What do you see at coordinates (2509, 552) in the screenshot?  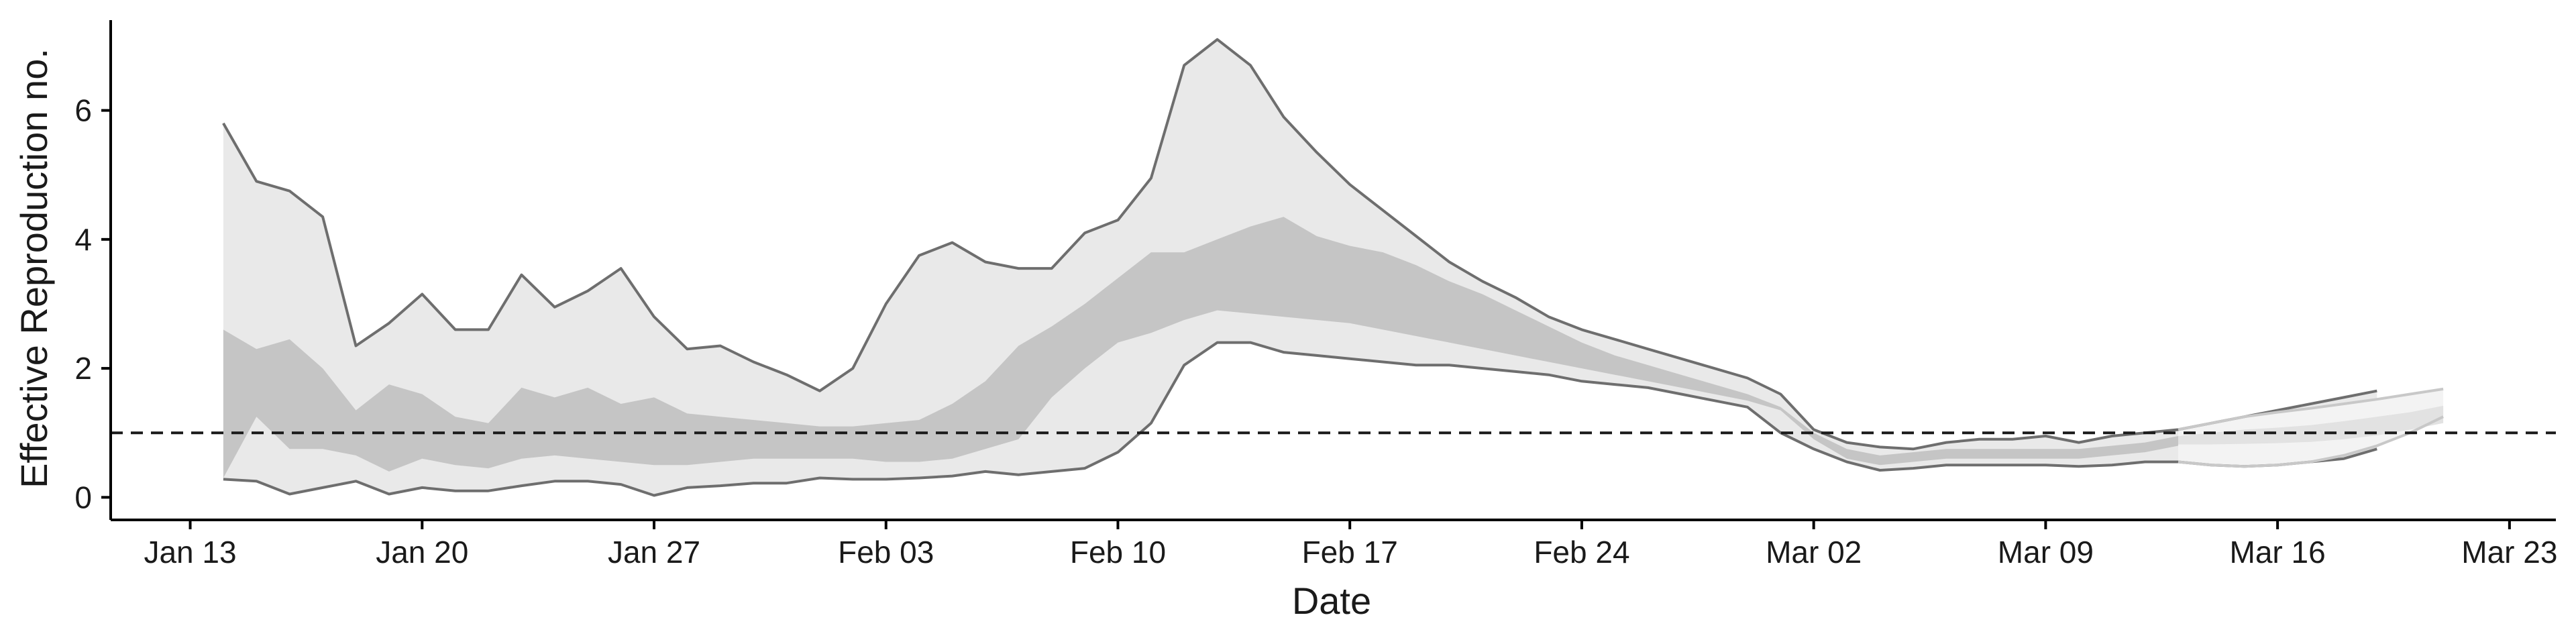 I see `x-tick-label: Mar 23` at bounding box center [2509, 552].